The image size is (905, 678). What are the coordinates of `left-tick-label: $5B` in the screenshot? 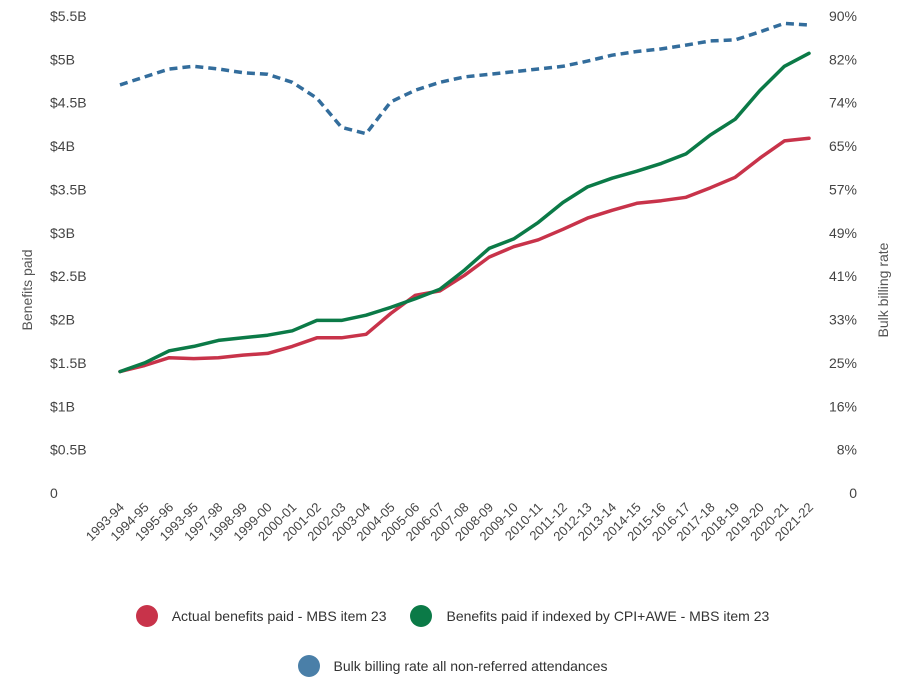 It's located at (62, 59).